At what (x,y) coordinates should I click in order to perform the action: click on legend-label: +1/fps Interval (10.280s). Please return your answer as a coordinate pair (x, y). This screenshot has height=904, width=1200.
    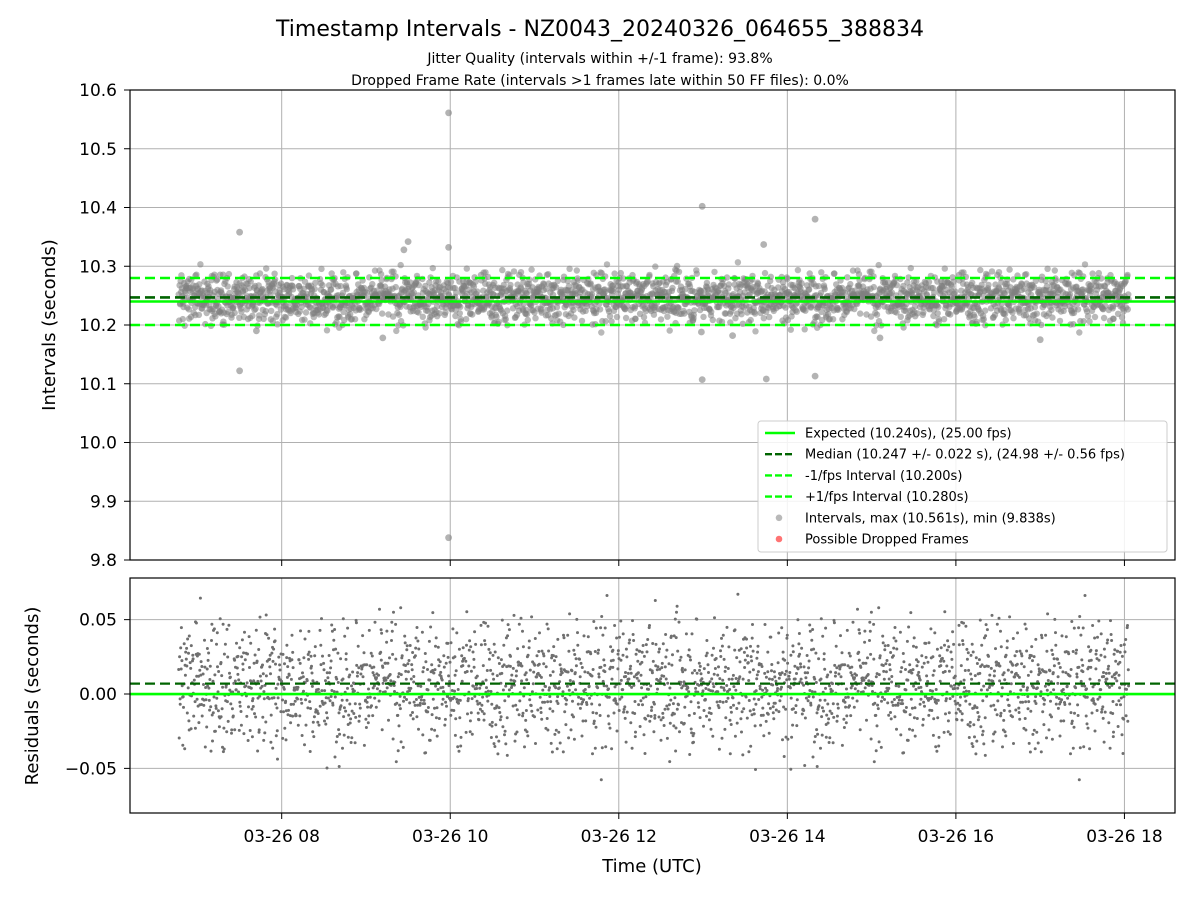
    Looking at the image, I should click on (887, 497).